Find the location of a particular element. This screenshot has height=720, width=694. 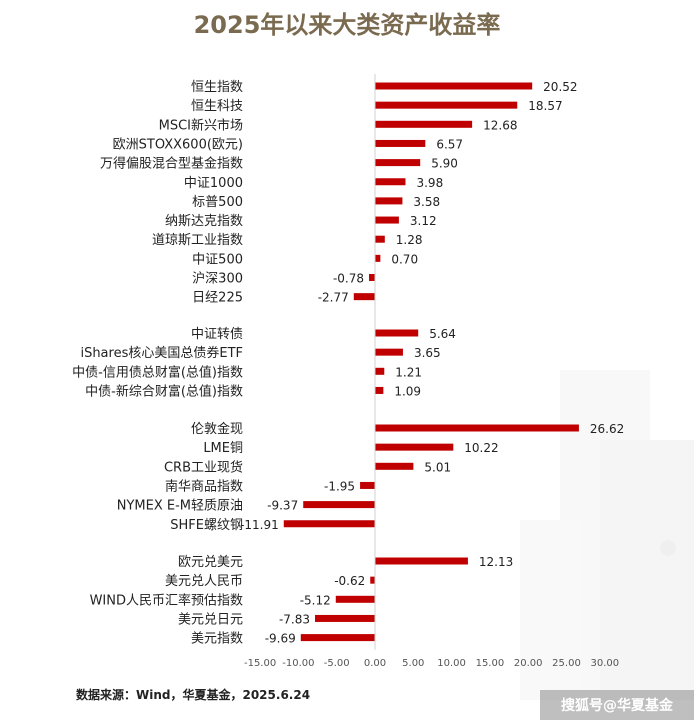

category-label: iShares核心美国总债券ETF is located at coordinates (161, 353).